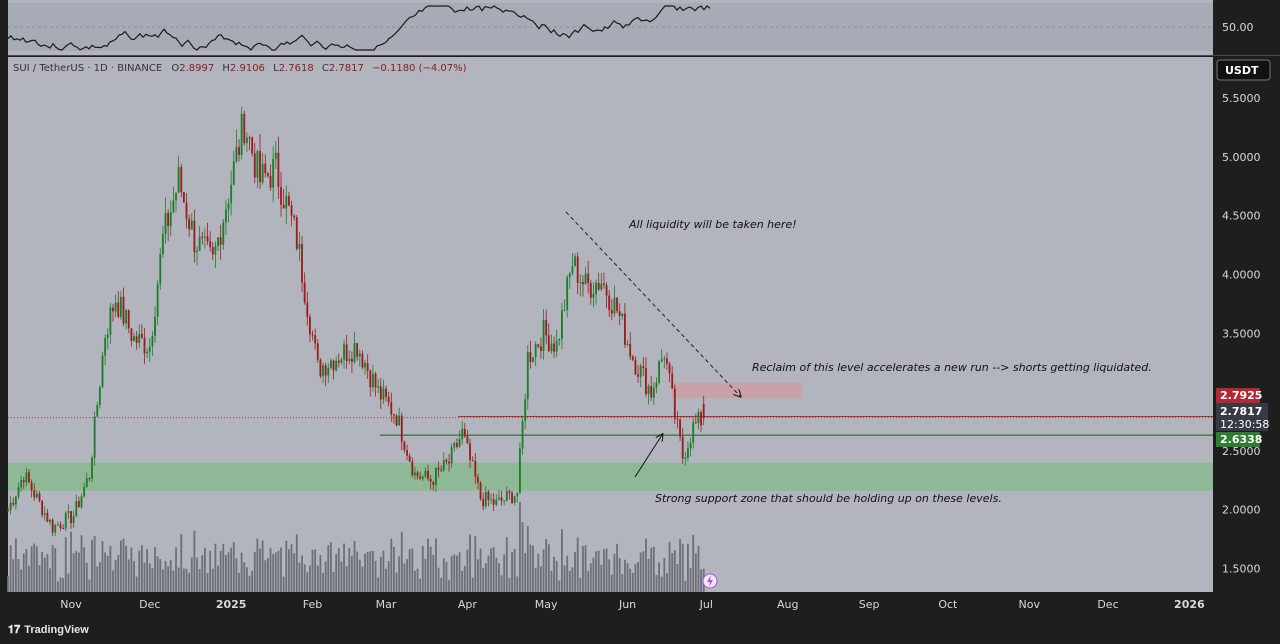  I want to click on tradingview-mark-icon: 𝟏𝟕, so click(14, 630).